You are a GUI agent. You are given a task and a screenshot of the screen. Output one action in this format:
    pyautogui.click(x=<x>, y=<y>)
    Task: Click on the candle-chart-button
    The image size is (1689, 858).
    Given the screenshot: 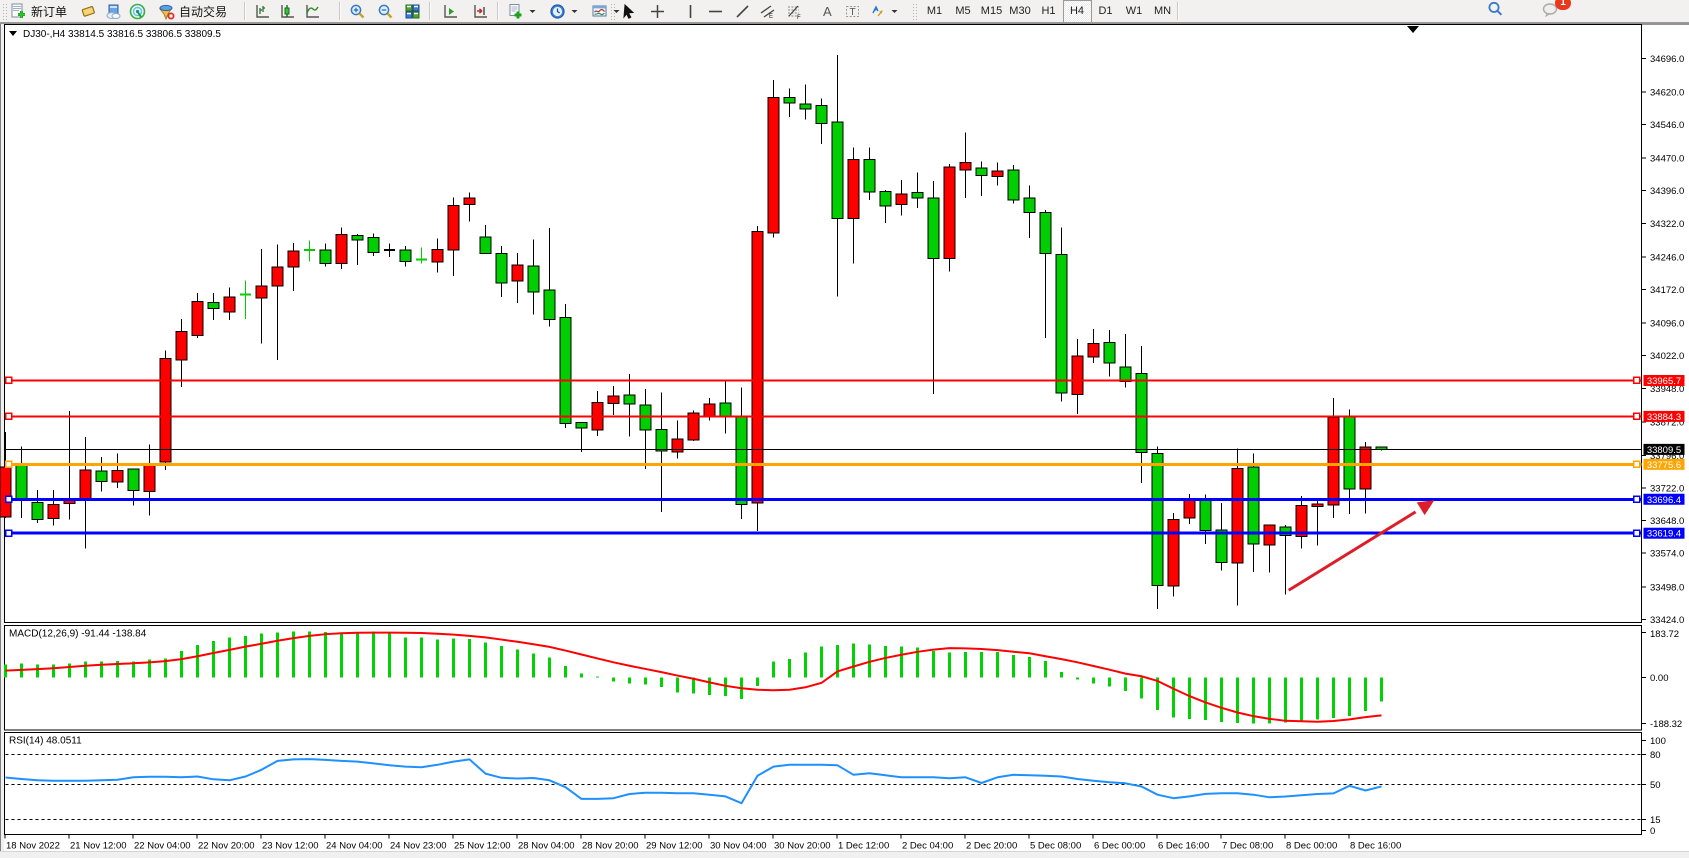 What is the action you would take?
    pyautogui.click(x=287, y=11)
    